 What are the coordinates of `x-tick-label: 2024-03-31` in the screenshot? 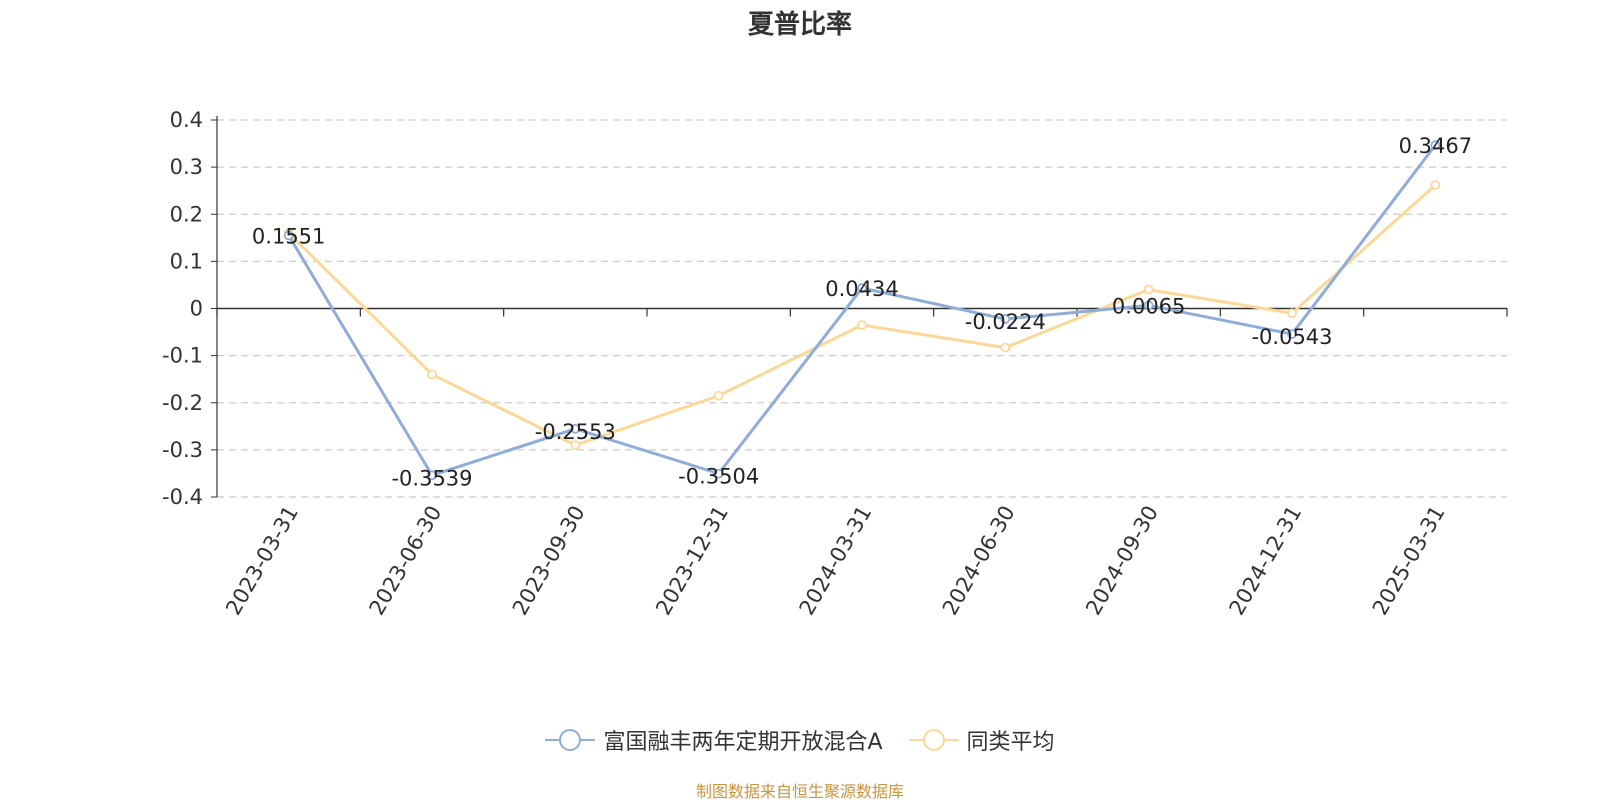 It's located at (836, 561).